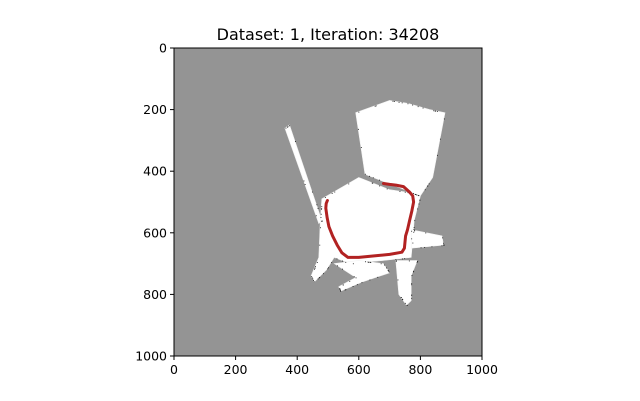 The width and height of the screenshot is (640, 401). Describe the element at coordinates (151, 356) in the screenshot. I see `y-tick-label: 1000` at that location.